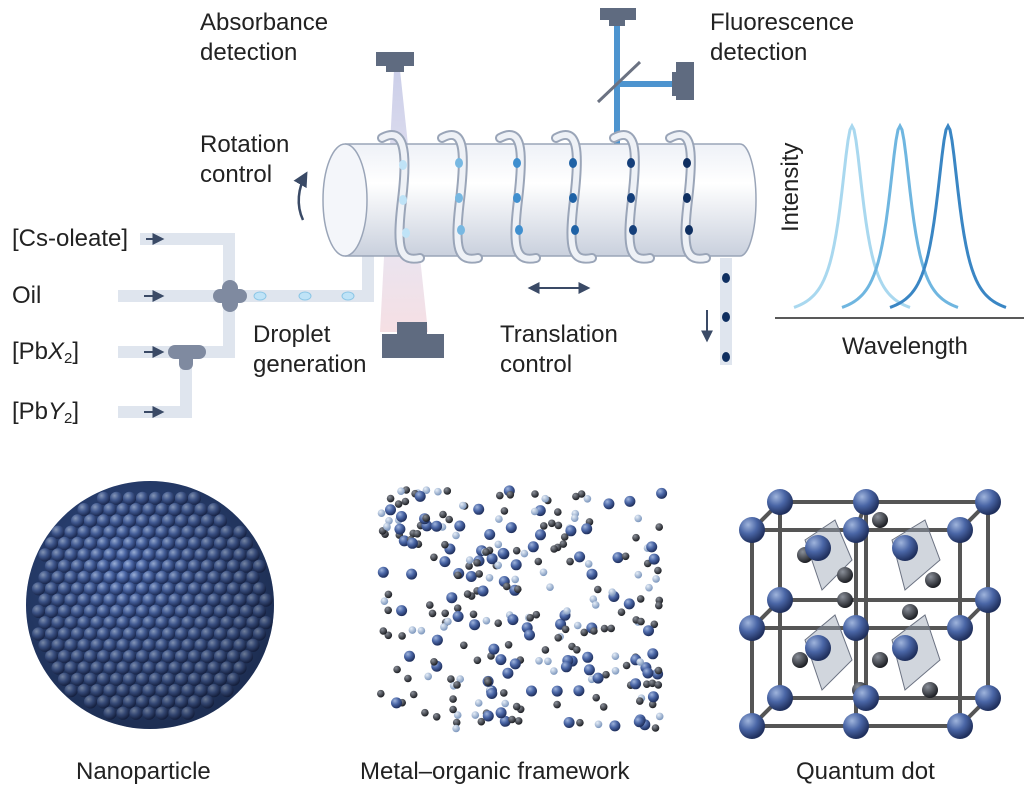  What do you see at coordinates (880, 520) in the screenshot?
I see `qd-halide-atom` at bounding box center [880, 520].